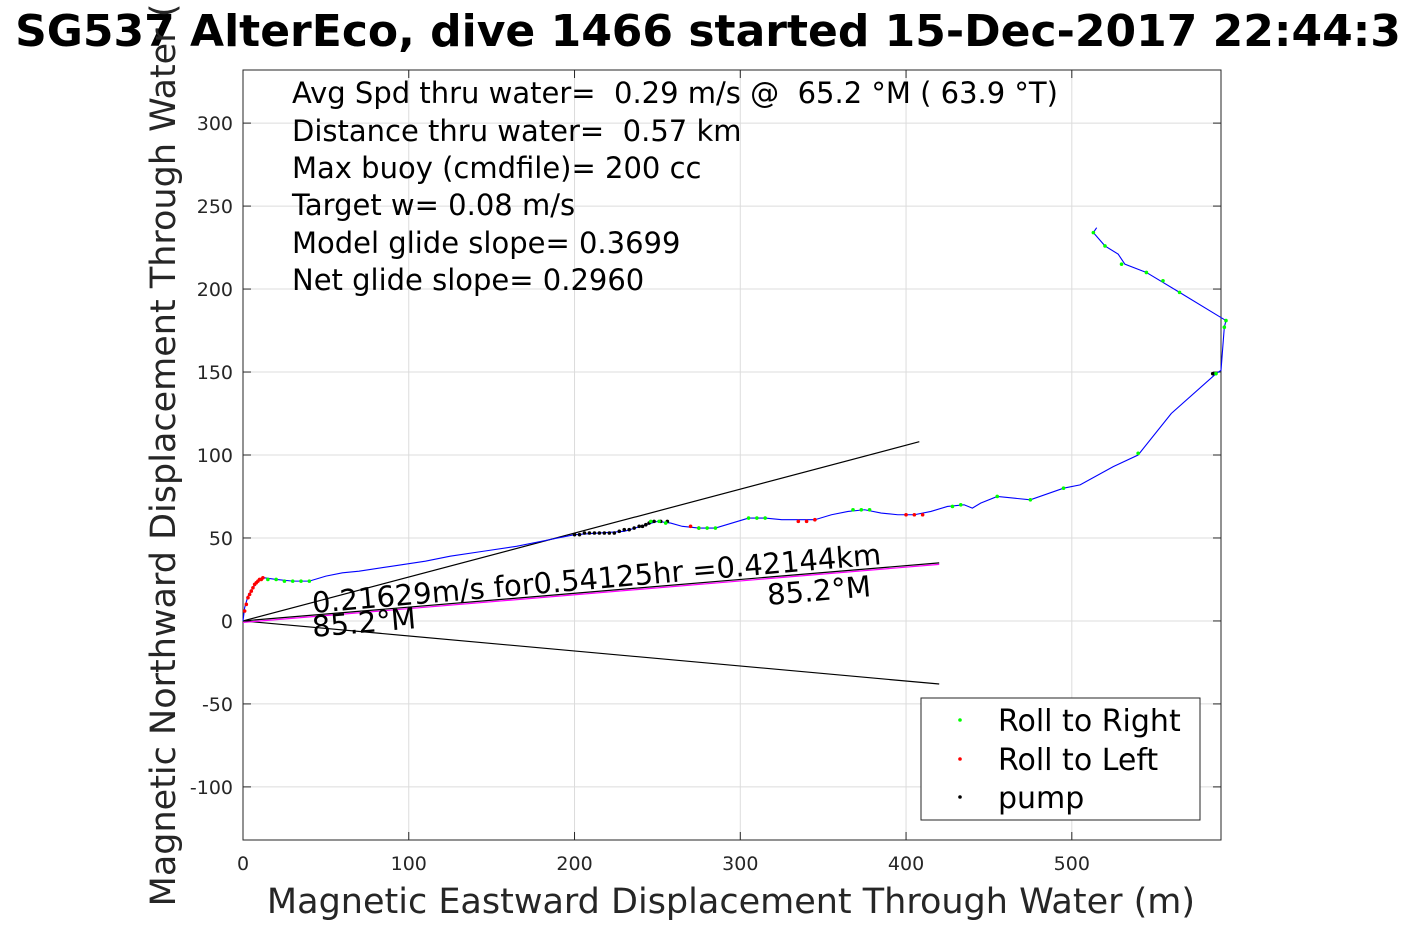 The height and width of the screenshot is (945, 1417). I want to click on x-tick-label: 100, so click(409, 864).